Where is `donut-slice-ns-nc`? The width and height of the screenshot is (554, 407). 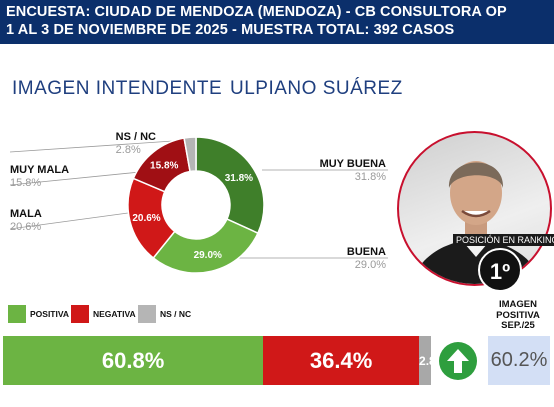 donut-slice-ns-nc is located at coordinates (190, 154).